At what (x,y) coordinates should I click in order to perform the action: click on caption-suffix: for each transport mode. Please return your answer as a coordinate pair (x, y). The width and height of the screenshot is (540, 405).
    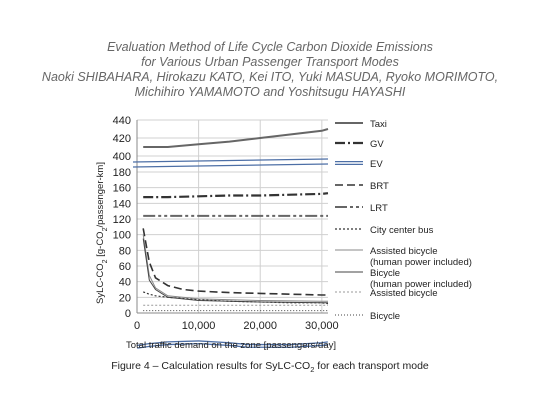
    Looking at the image, I should click on (371, 366).